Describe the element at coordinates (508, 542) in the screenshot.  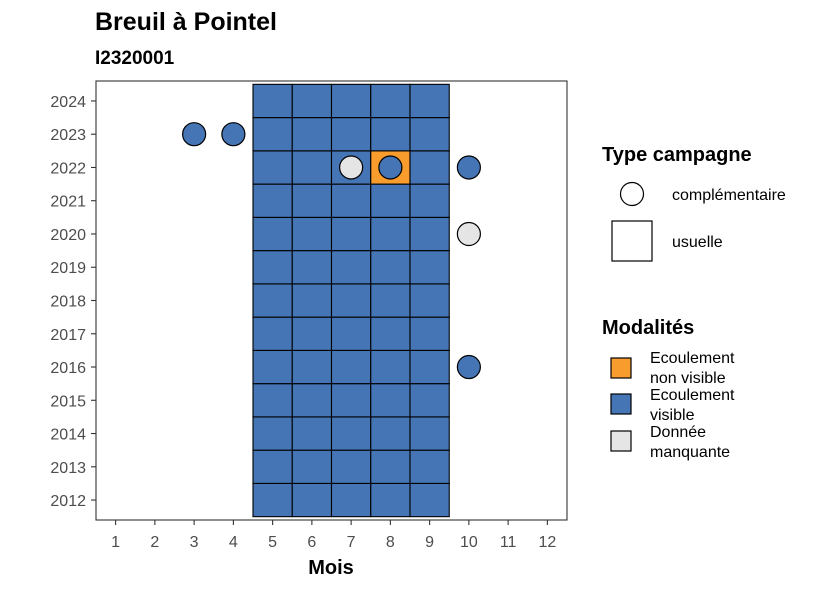
I see `x-tick-label-11: 11` at that location.